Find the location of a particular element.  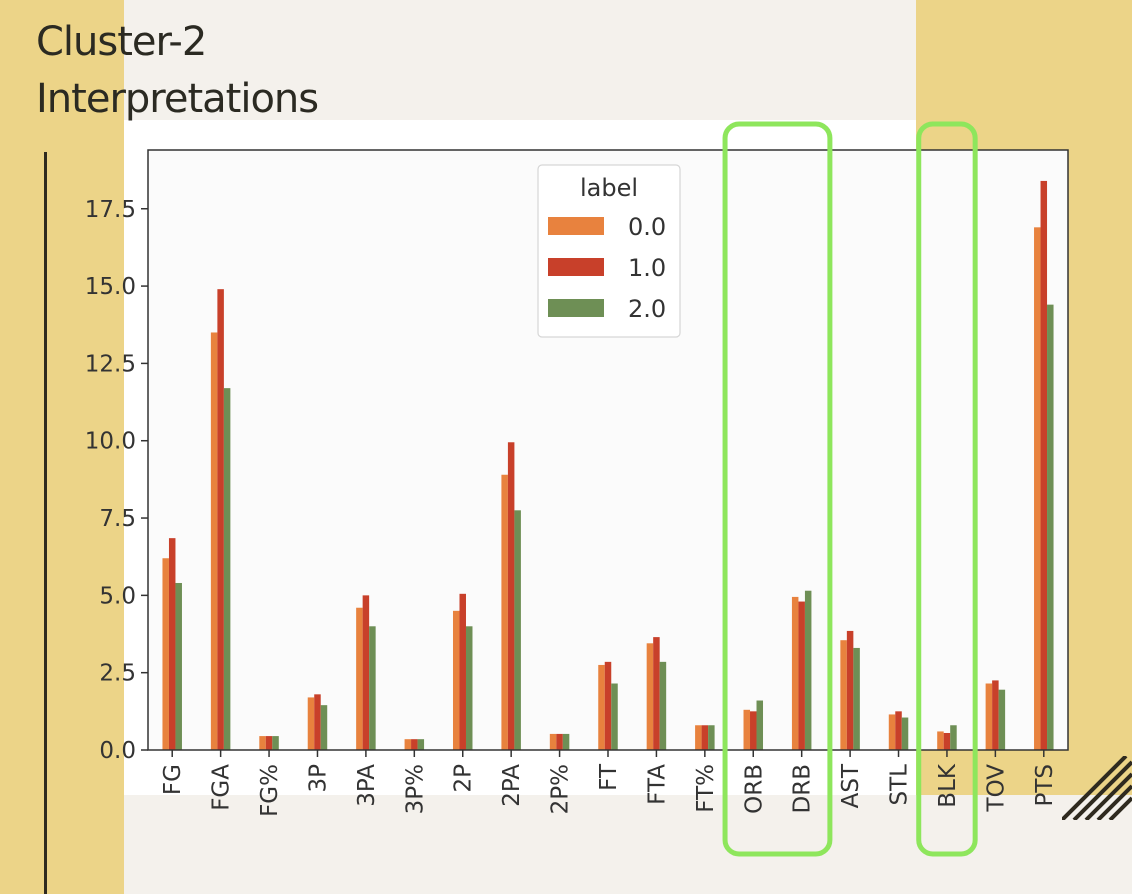

legend-title: label is located at coordinates (609, 188).